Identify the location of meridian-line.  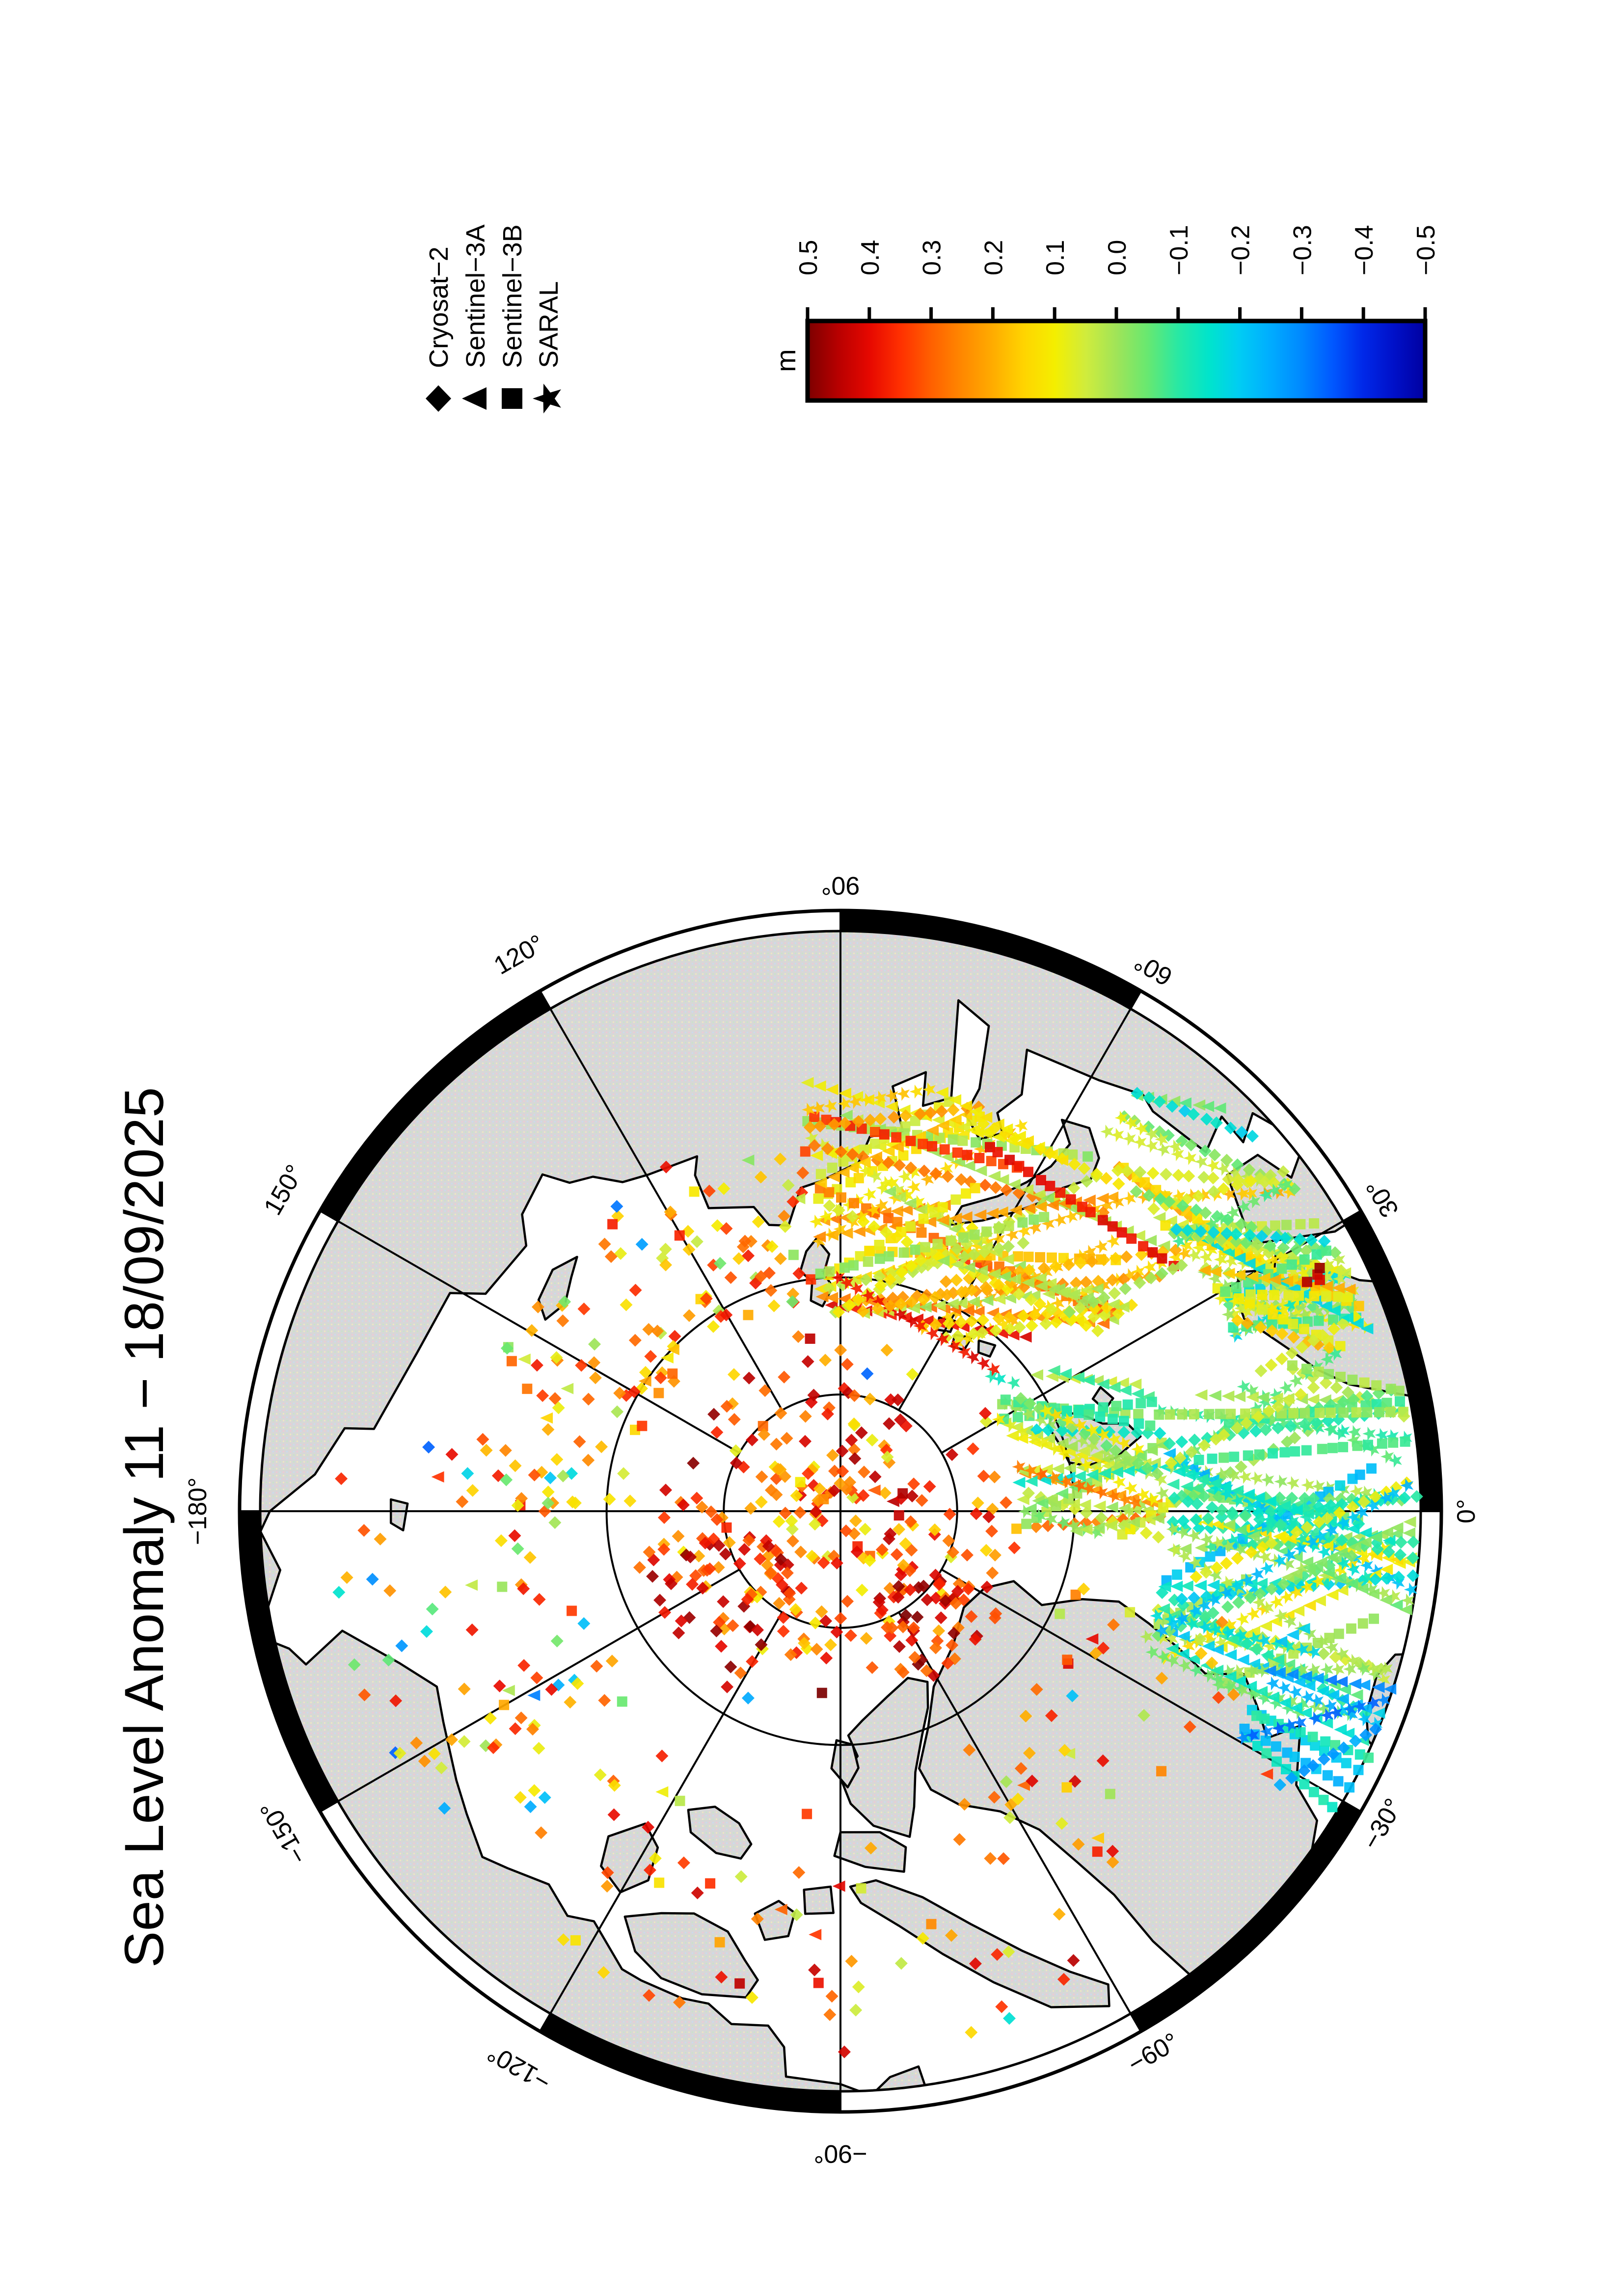
(539, 1337).